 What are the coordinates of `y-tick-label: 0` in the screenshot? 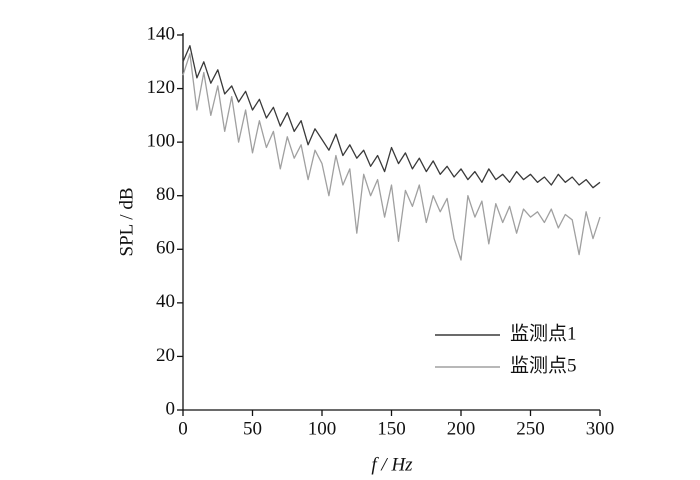 It's located at (171, 408).